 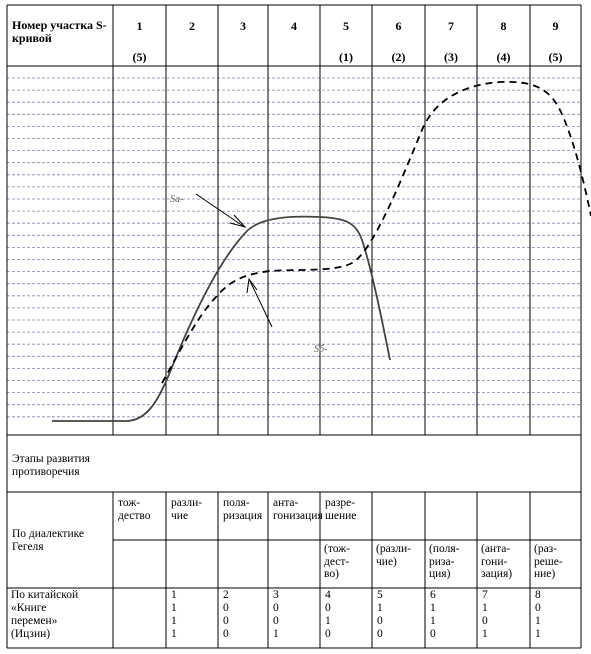 I want to click on stages-label: Этапы развития противоречия, so click(x=51, y=465).